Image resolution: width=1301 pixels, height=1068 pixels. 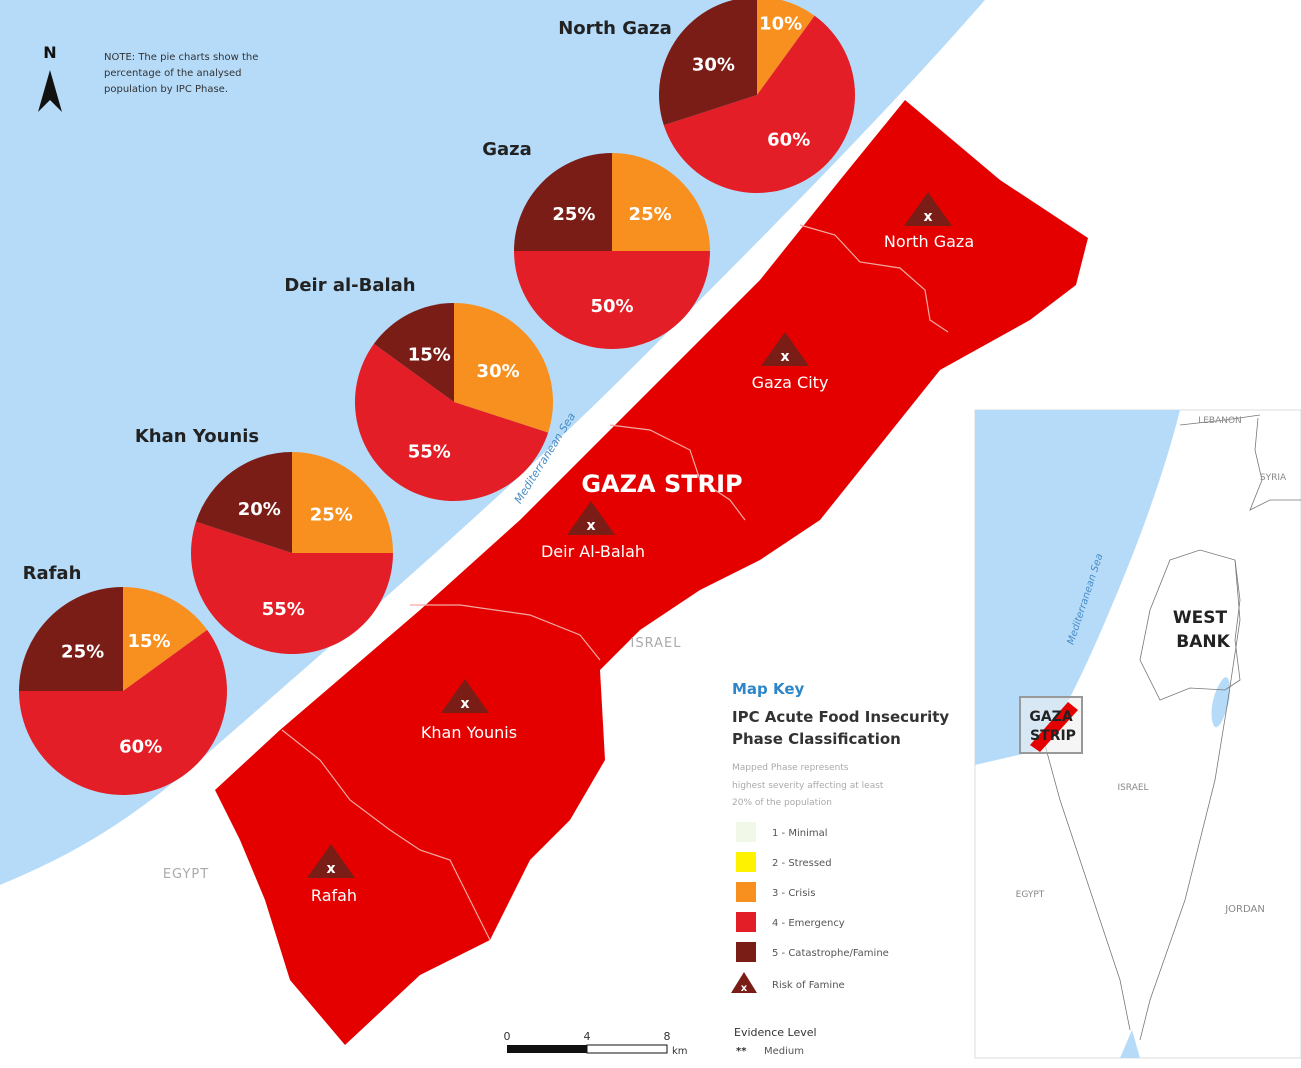 What do you see at coordinates (744, 988) in the screenshot?
I see `risk-icon-x: x` at bounding box center [744, 988].